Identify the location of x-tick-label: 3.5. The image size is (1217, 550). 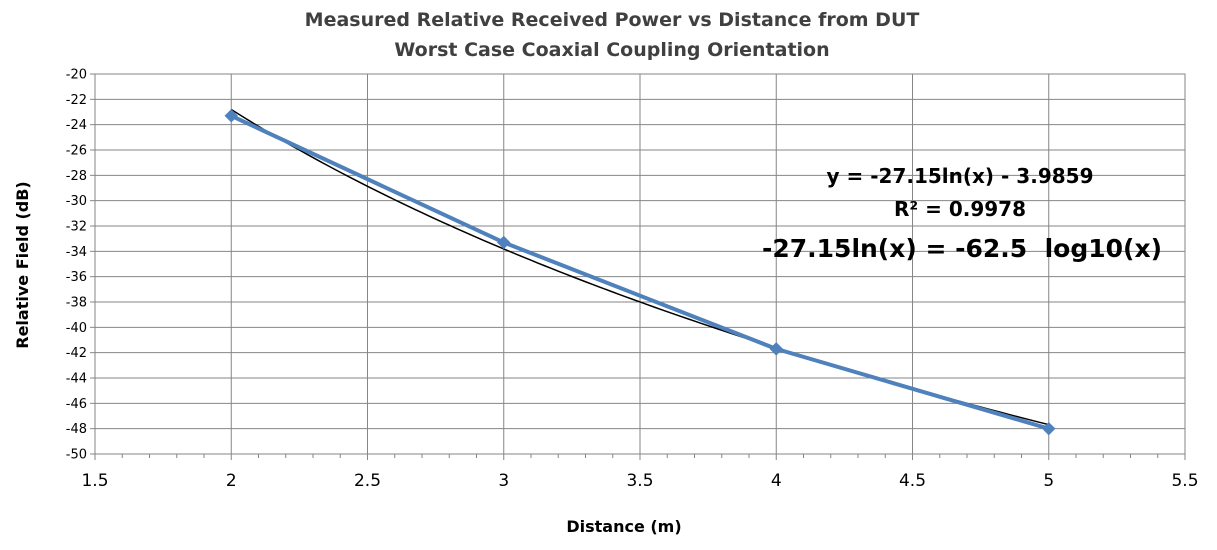
(639, 481).